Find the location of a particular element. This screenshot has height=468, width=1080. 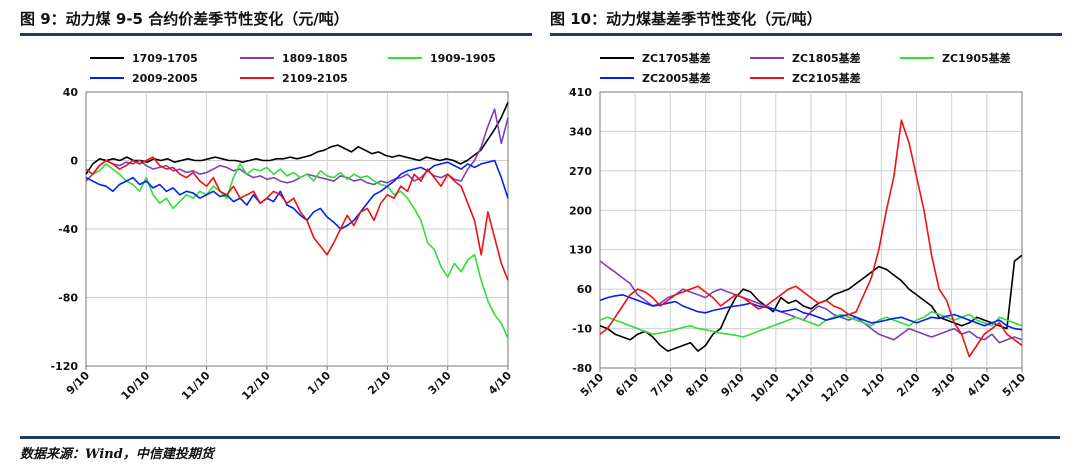

left-chart-title: 图 9：动力煤 9-5 合约价差季节性变化（元/吨） is located at coordinates (184, 19).